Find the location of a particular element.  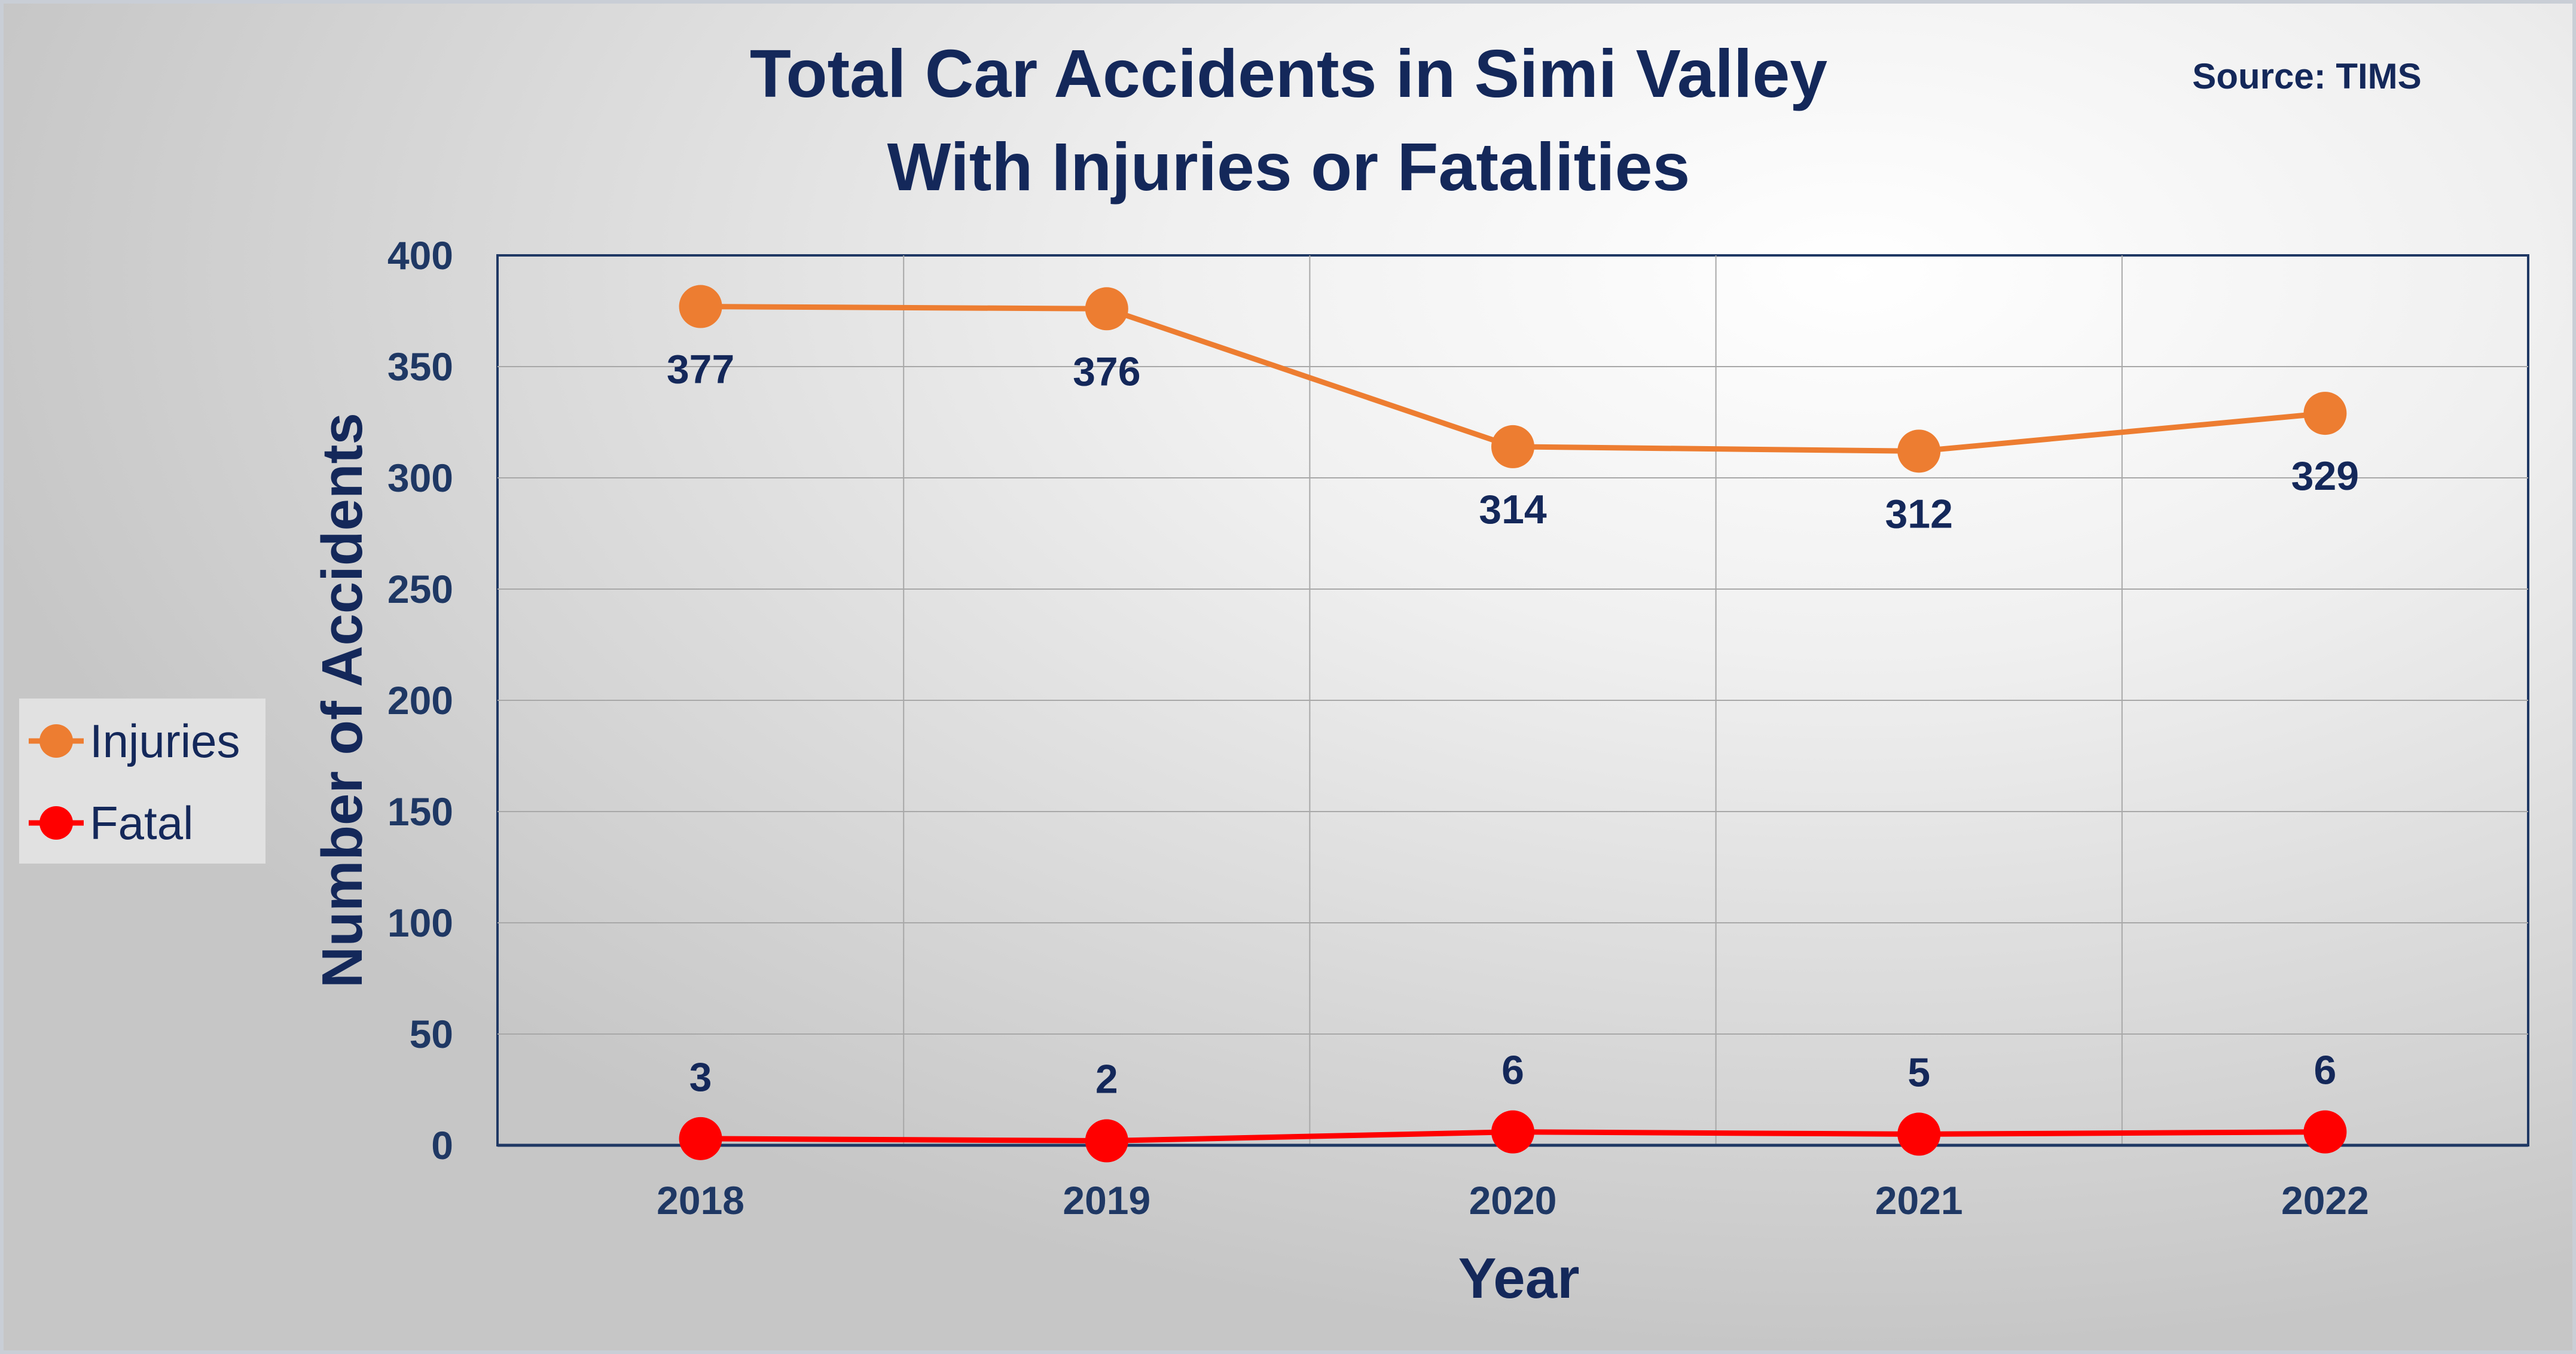

y-tick-label: 50 is located at coordinates (431, 1034).